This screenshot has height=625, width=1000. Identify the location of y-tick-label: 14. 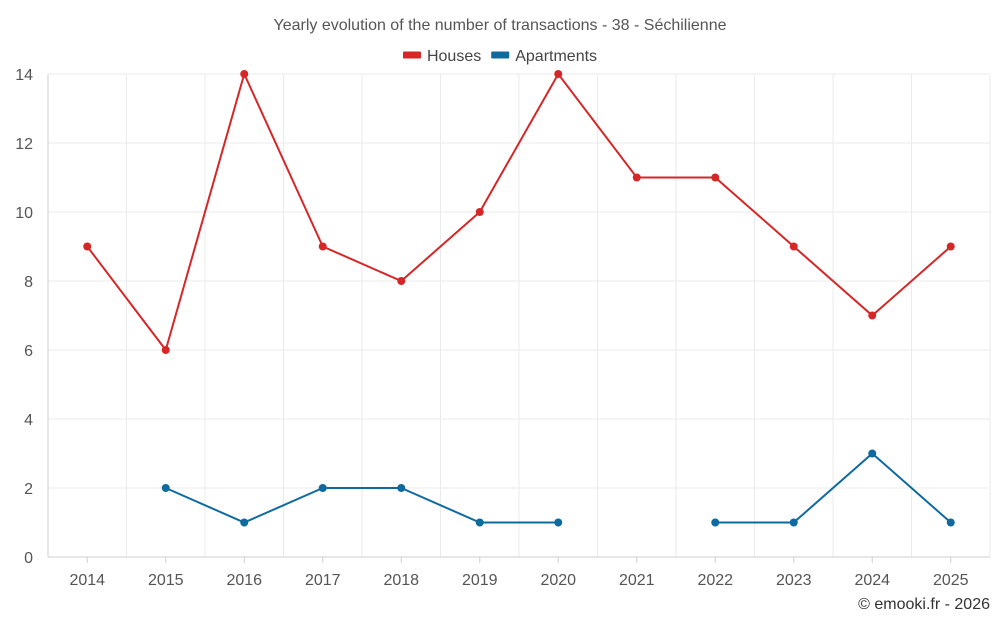
(24, 75).